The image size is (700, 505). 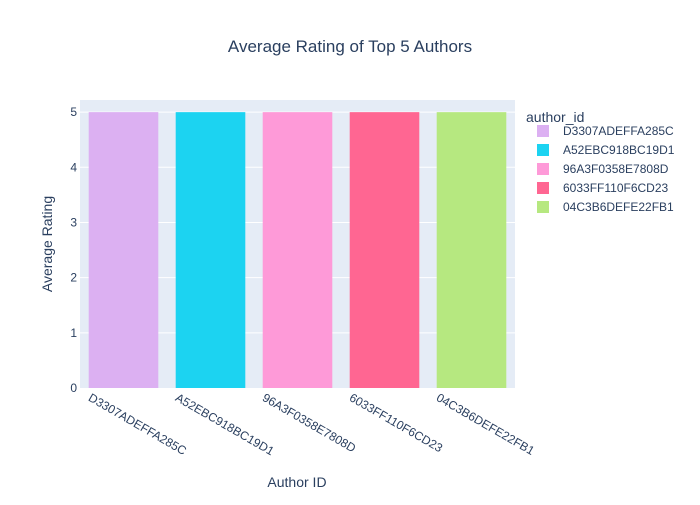 I want to click on legend-item: A52EBC918BC19D1, so click(x=606, y=150).